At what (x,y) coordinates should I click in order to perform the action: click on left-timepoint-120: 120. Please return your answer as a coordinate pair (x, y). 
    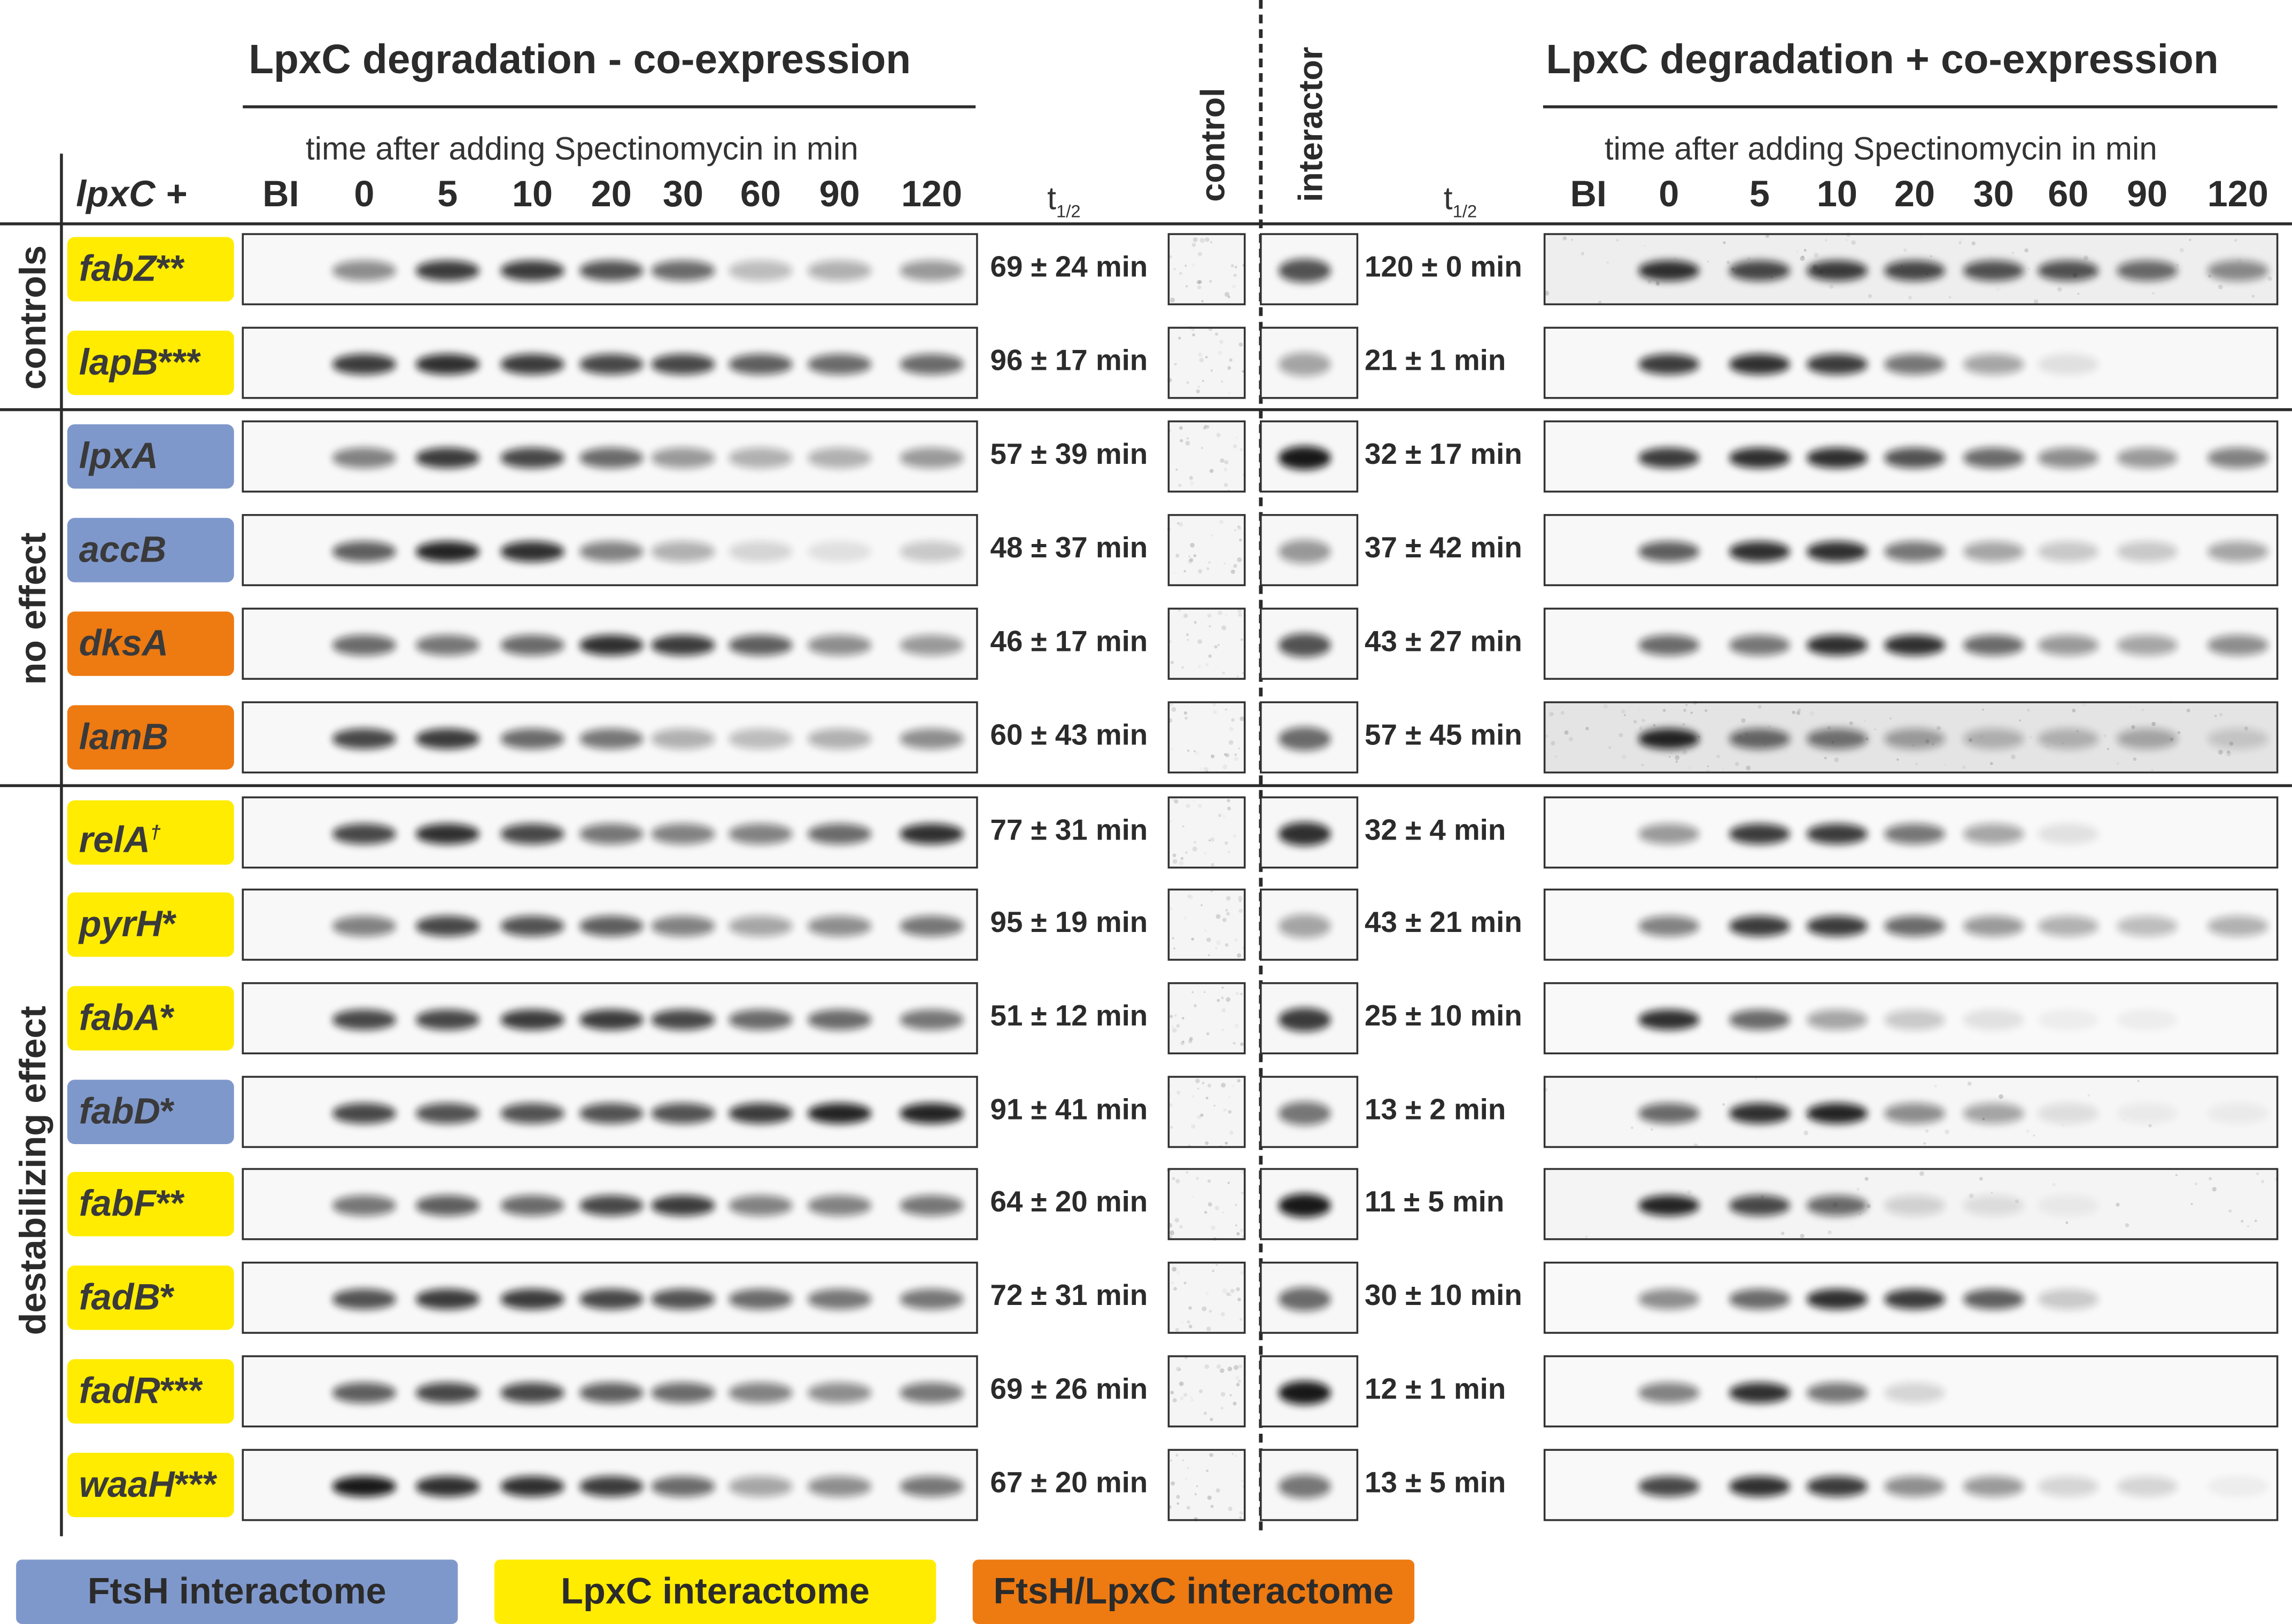
    Looking at the image, I should click on (932, 194).